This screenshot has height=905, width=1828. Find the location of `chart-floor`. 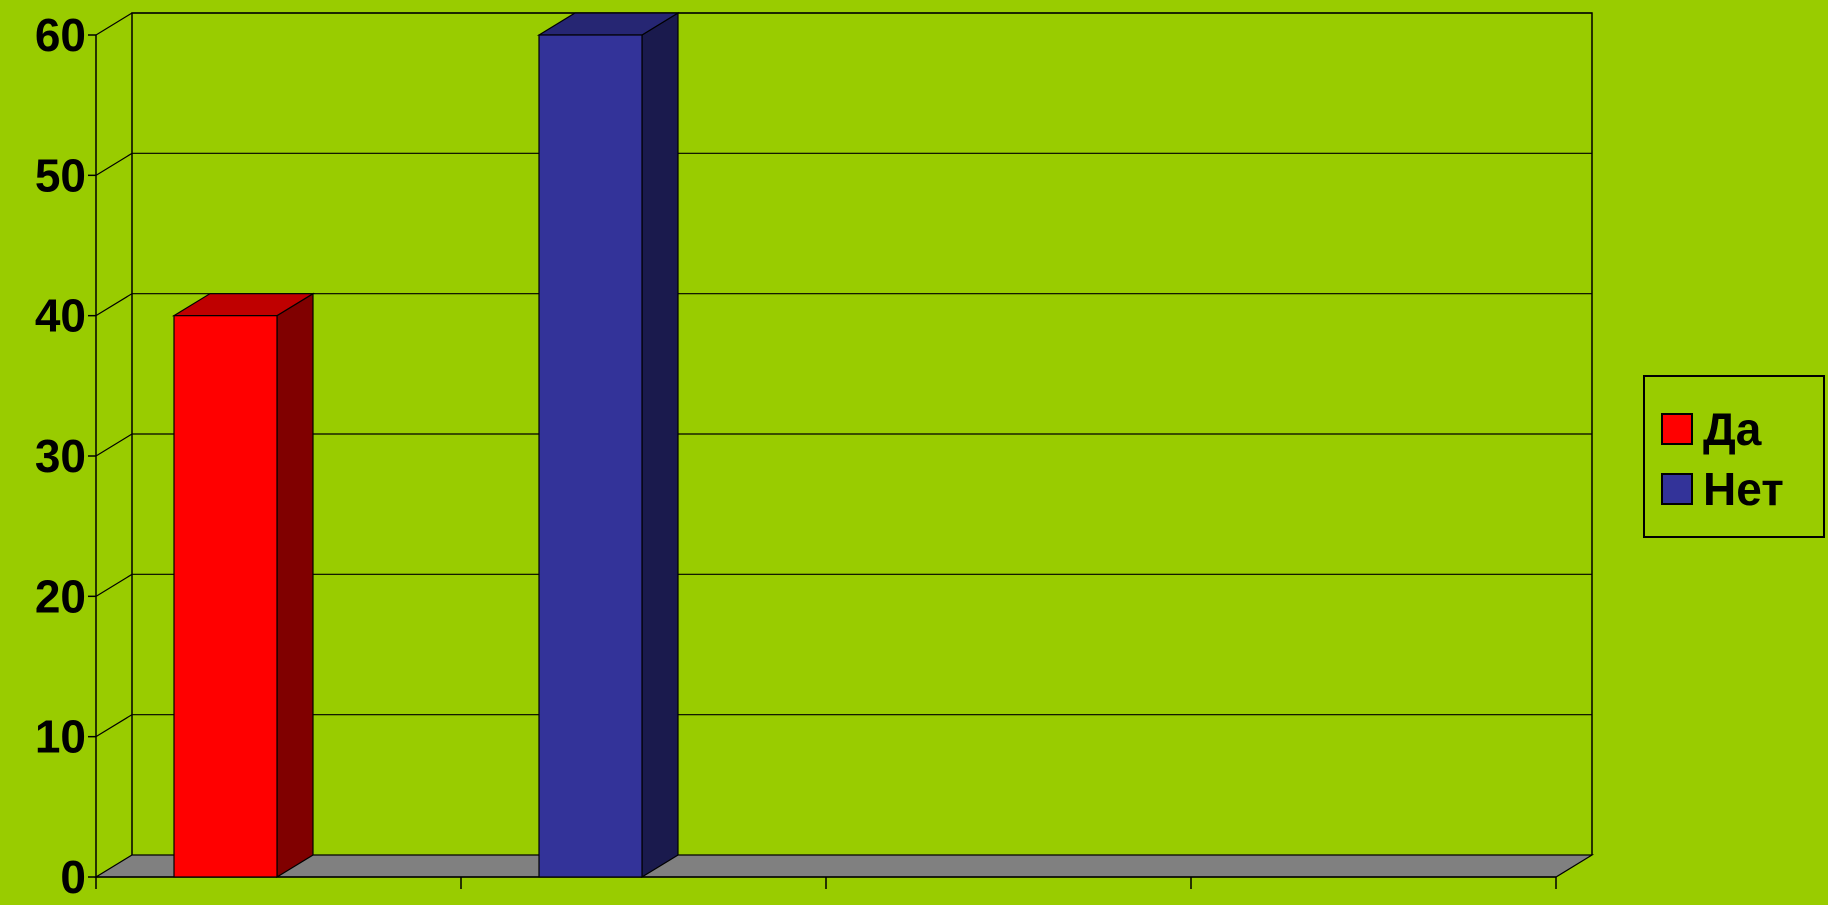

chart-floor is located at coordinates (844, 866).